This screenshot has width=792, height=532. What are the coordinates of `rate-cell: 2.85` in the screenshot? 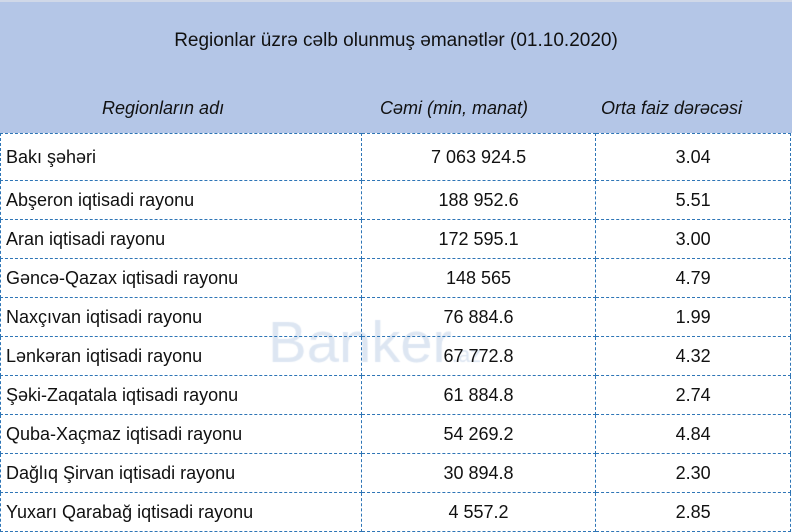 It's located at (693, 512).